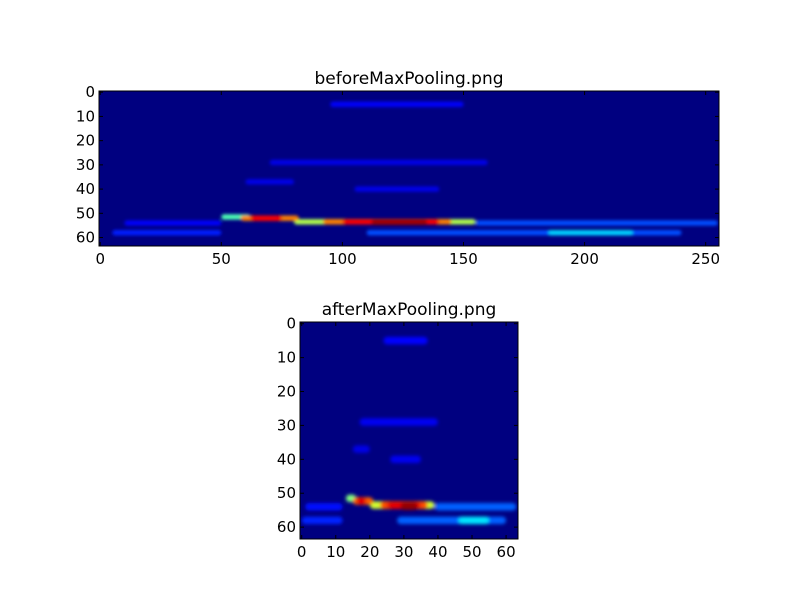 This screenshot has width=800, height=604. What do you see at coordinates (342, 259) in the screenshot?
I see `x-tick-label: 100` at bounding box center [342, 259].